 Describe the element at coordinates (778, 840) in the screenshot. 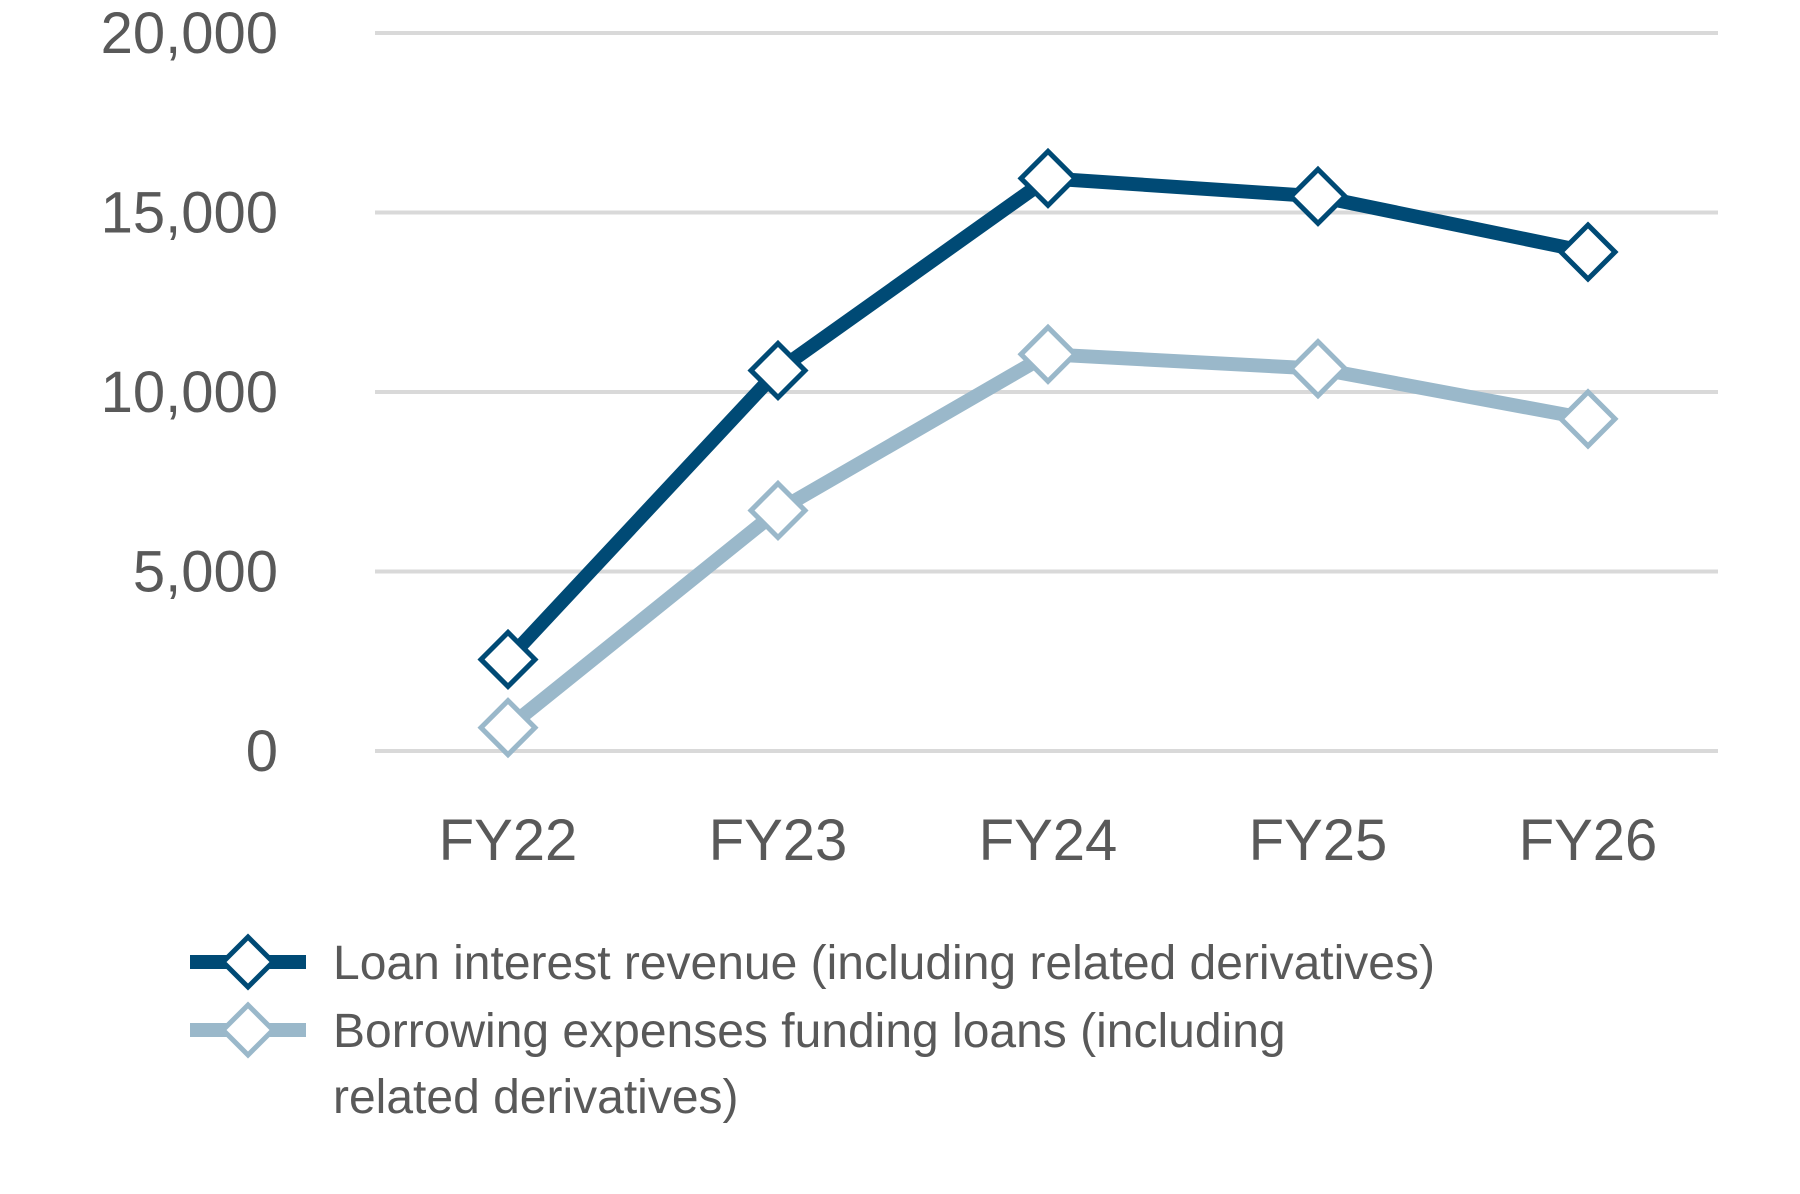

I see `x-tick-label: FY23` at that location.